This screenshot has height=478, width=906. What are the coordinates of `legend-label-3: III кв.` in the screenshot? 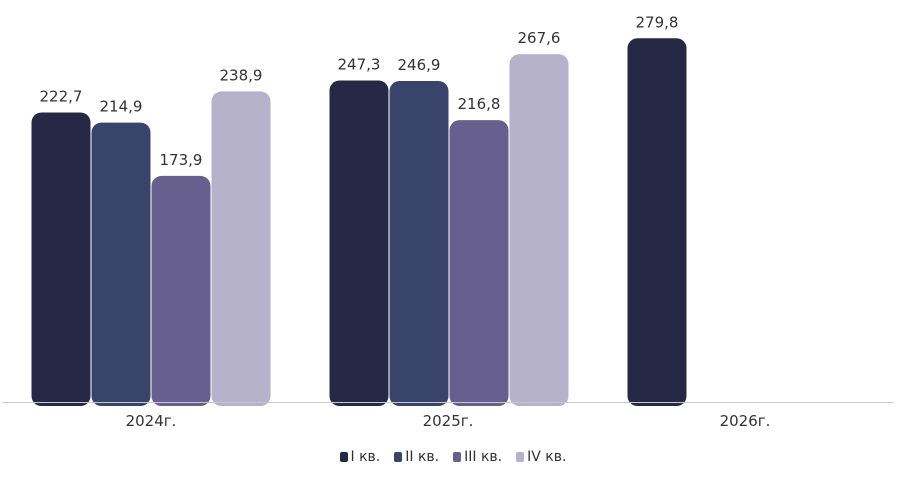 It's located at (483, 457).